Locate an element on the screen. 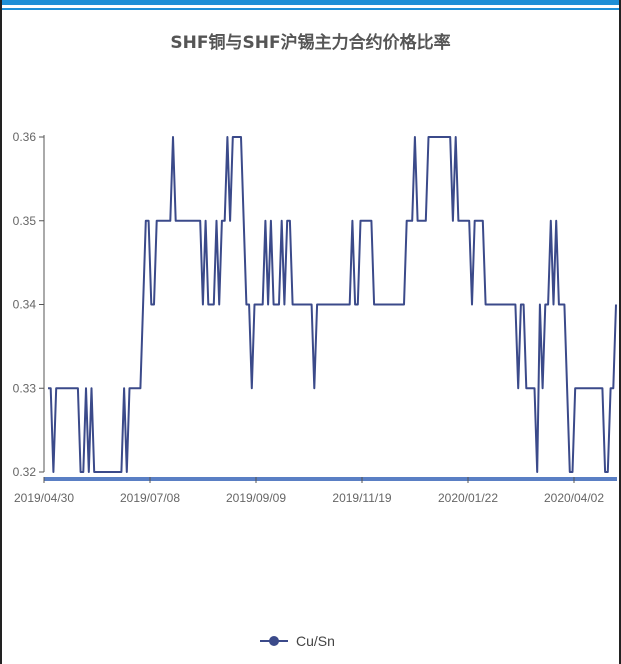 Image resolution: width=621 pixels, height=664 pixels. legend: Cu/Sn is located at coordinates (296, 641).